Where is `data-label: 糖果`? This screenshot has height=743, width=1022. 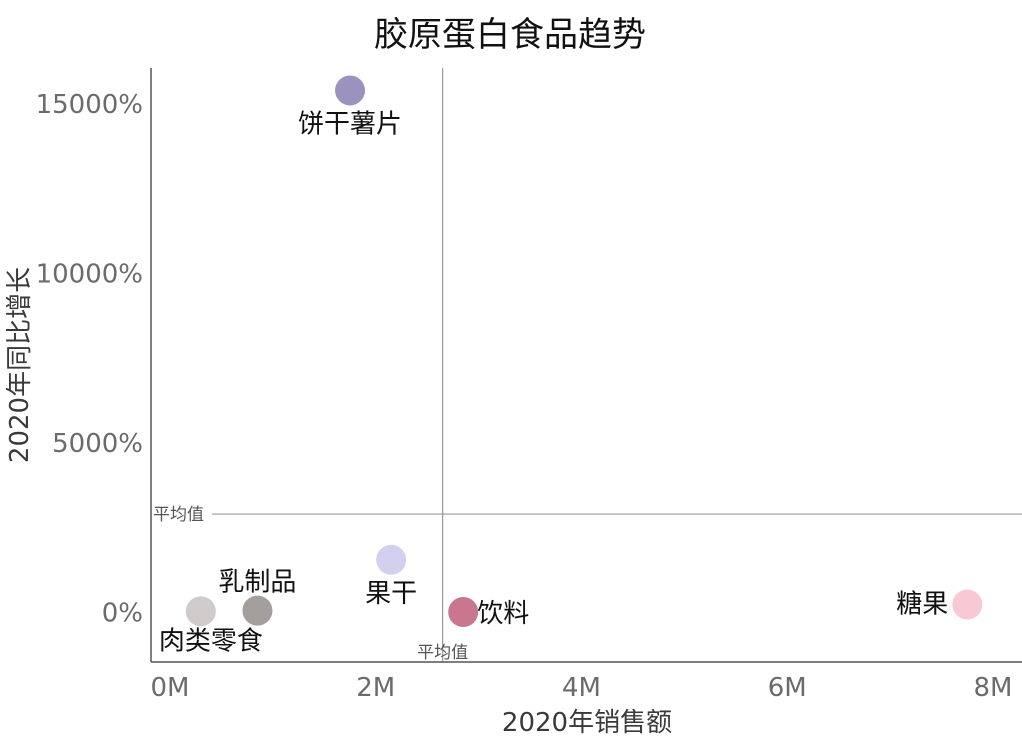 data-label: 糖果 is located at coordinates (922, 605).